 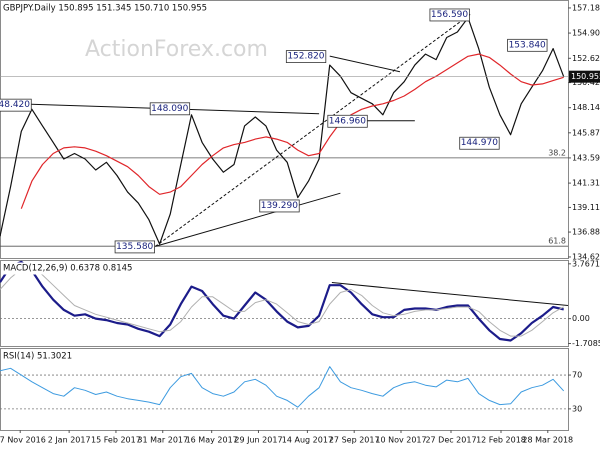 What do you see at coordinates (400, 440) in the screenshot?
I see `x-tick-label: 10 Nov 2017` at bounding box center [400, 440].